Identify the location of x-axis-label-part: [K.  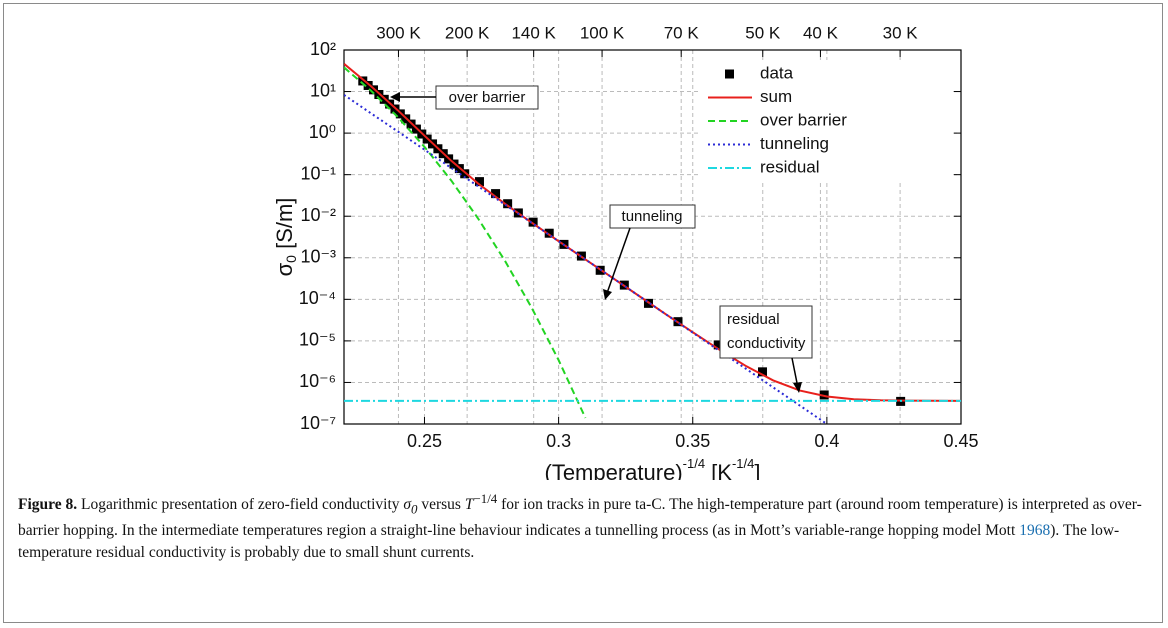
(718, 470).